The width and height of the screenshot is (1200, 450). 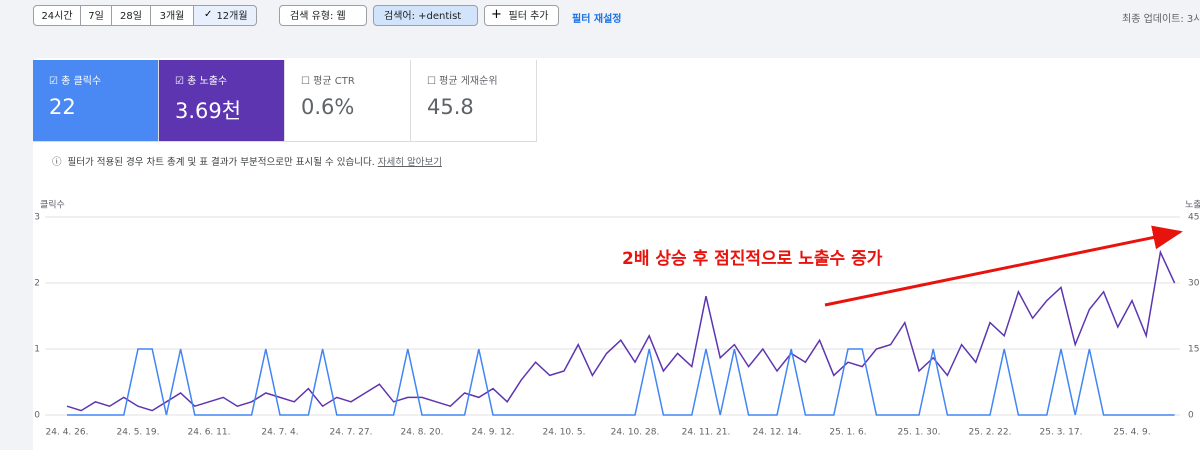 I want to click on check-icon: ✓, so click(x=208, y=14).